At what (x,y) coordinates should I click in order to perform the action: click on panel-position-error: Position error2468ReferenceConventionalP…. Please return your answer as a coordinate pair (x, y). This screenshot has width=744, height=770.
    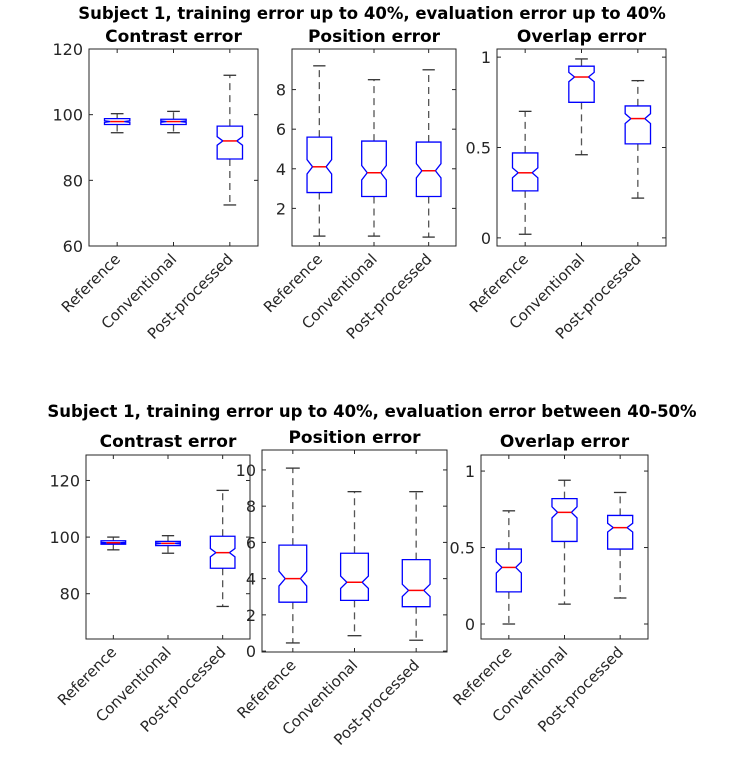
    Looking at the image, I should click on (358, 185).